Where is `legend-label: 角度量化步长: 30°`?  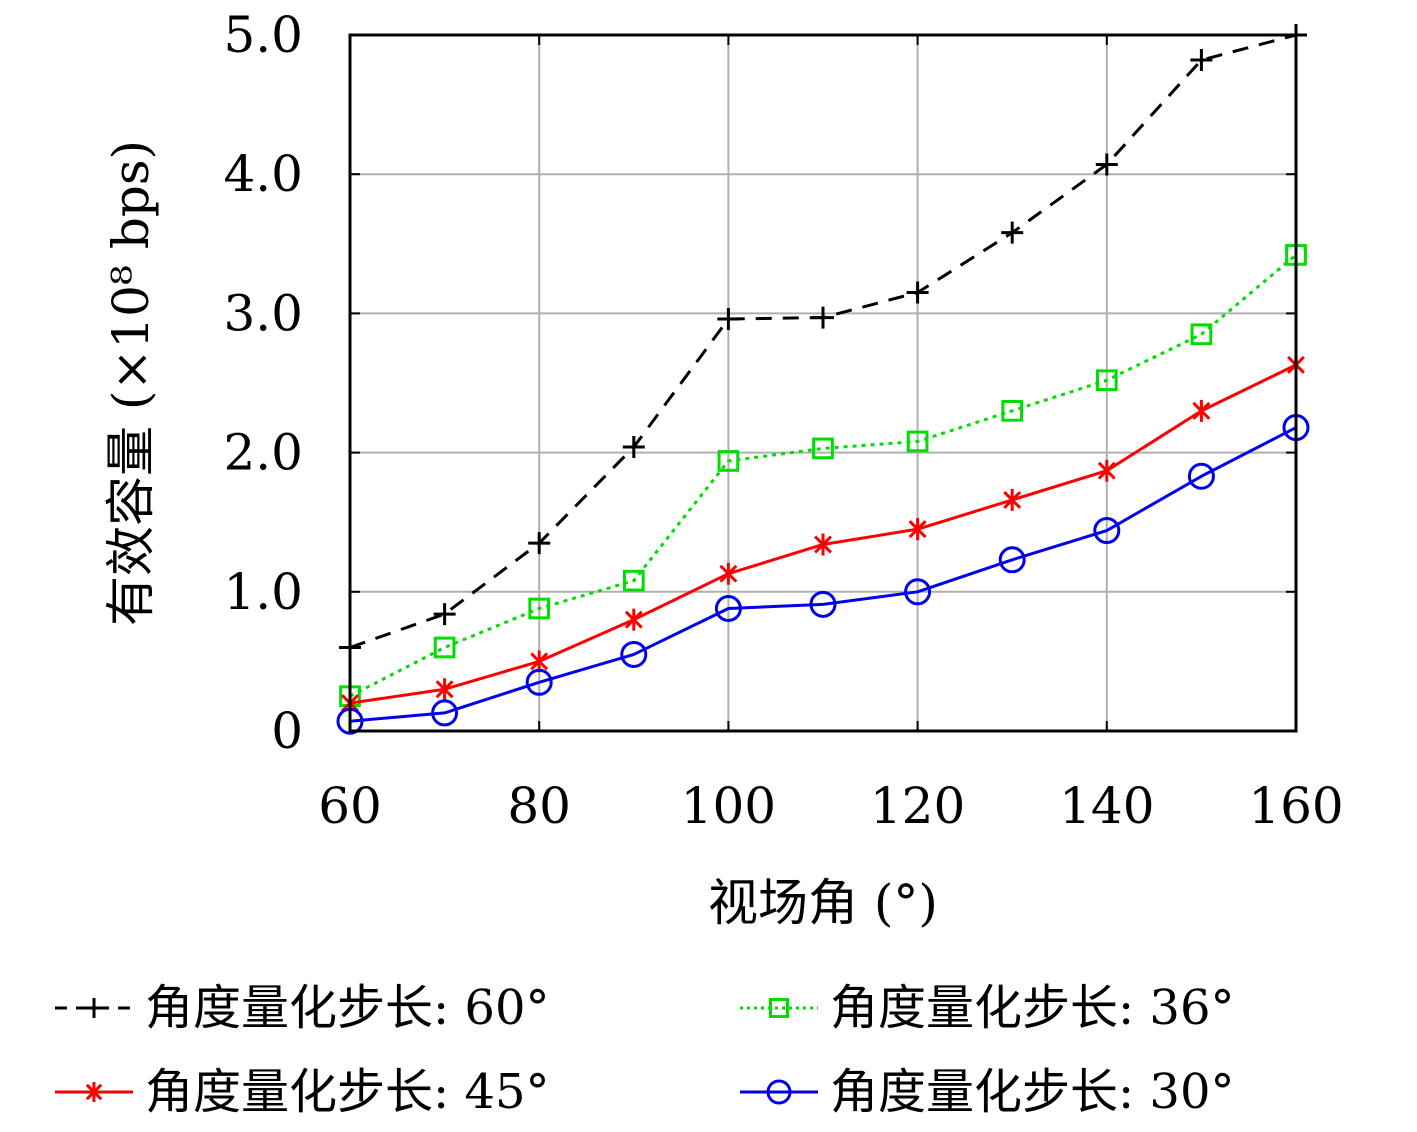 legend-label: 角度量化步长: 30° is located at coordinates (1032, 1092).